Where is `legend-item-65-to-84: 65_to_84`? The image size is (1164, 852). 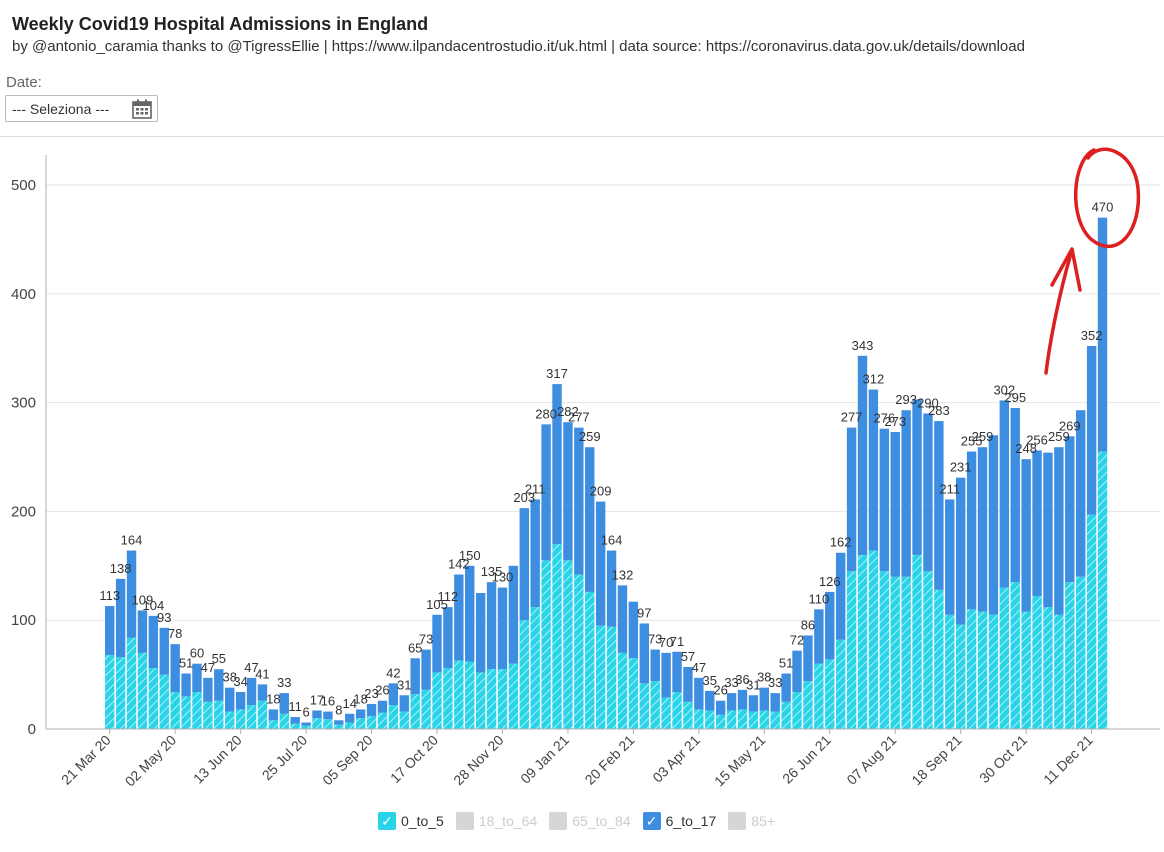
legend-item-65-to-84: 65_to_84 is located at coordinates (590, 821).